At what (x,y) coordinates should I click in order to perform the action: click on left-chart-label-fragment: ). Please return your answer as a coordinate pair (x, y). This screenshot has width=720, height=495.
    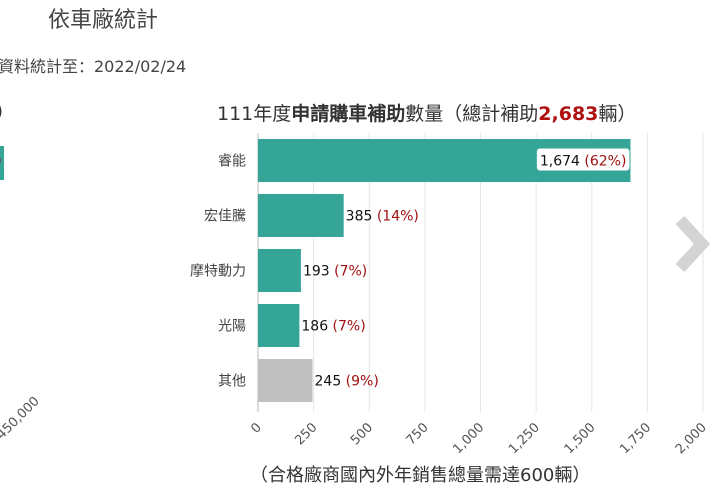
    Looking at the image, I should click on (1, 160).